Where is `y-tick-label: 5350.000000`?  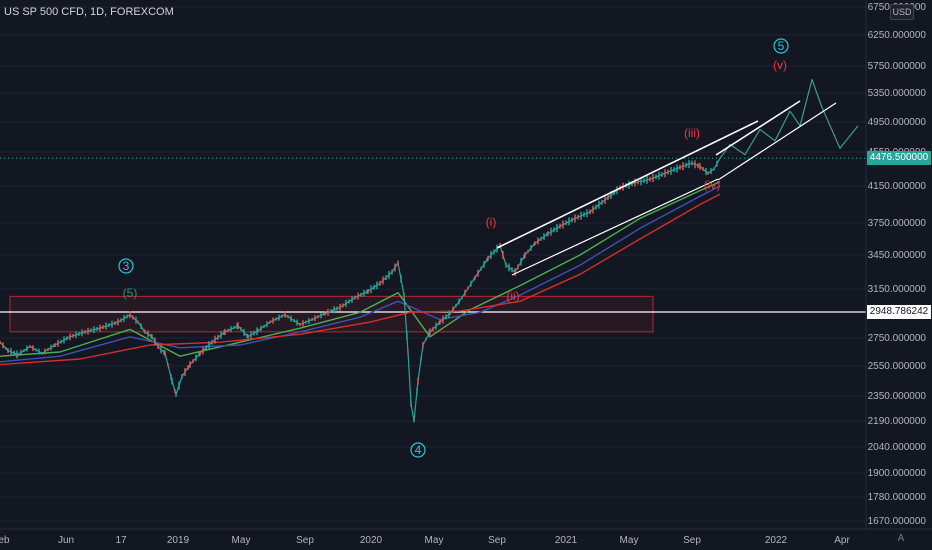 y-tick-label: 5350.000000 is located at coordinates (897, 93).